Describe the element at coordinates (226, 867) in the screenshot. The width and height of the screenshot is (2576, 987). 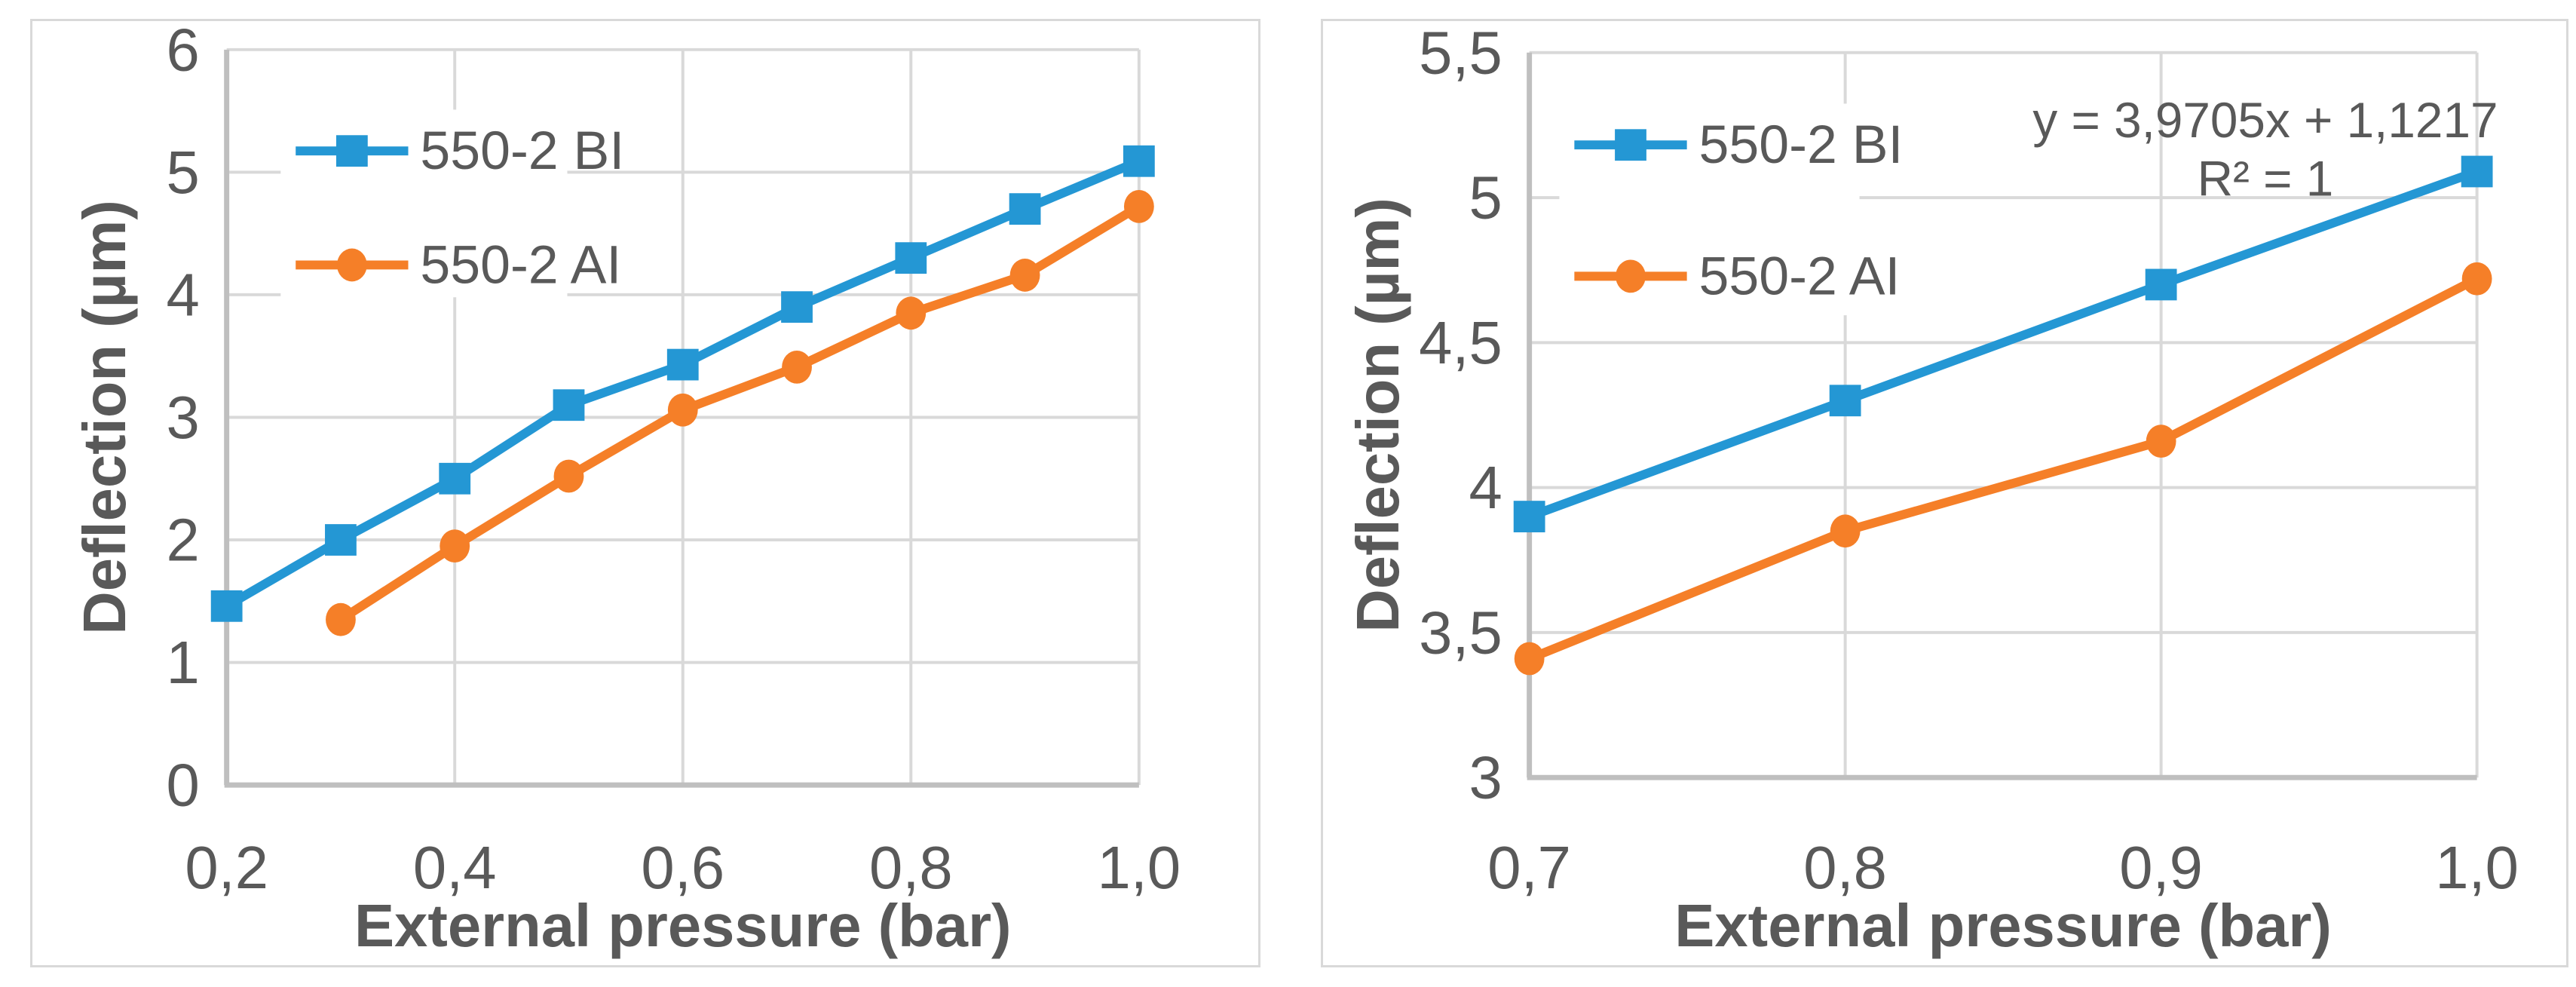
I see `x-tick-label: 0,2` at that location.